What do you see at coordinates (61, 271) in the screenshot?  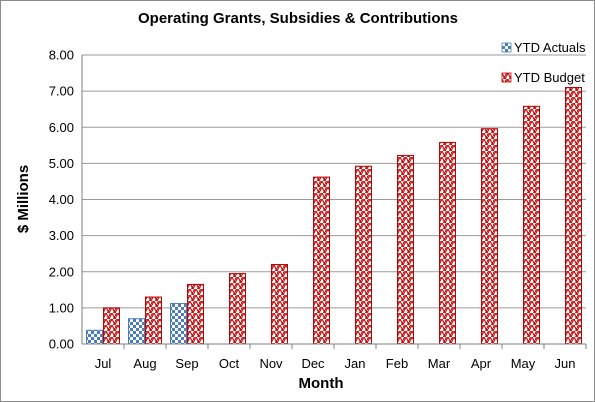 I see `y-tick-label: 2.00` at bounding box center [61, 271].